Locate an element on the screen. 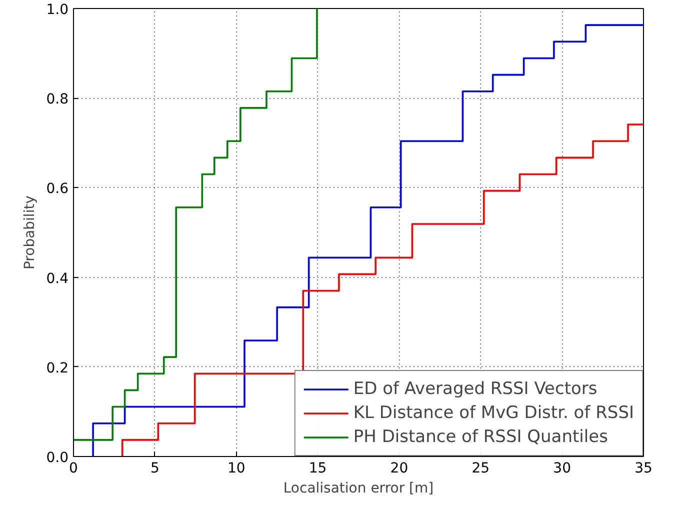 The image size is (679, 506). y-tick-label: 0.2 is located at coordinates (57, 368).